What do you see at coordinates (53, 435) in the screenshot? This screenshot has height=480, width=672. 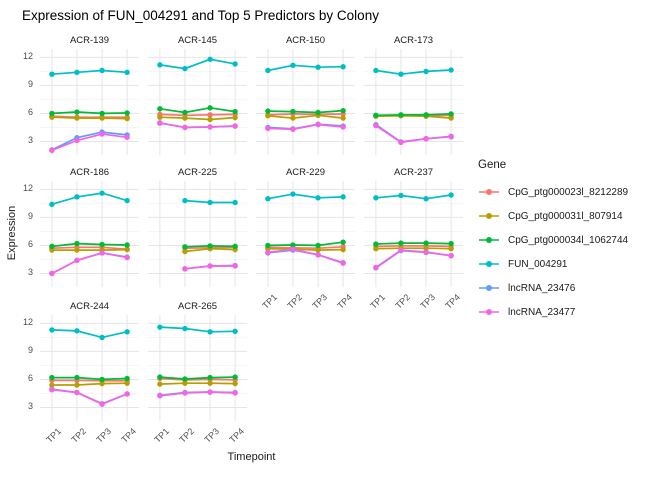 I see `x-tick-label: TP1` at bounding box center [53, 435].